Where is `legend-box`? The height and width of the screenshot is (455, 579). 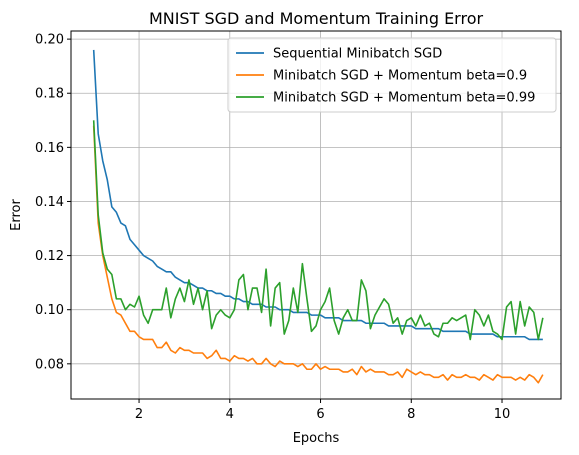
legend-box is located at coordinates (392, 75).